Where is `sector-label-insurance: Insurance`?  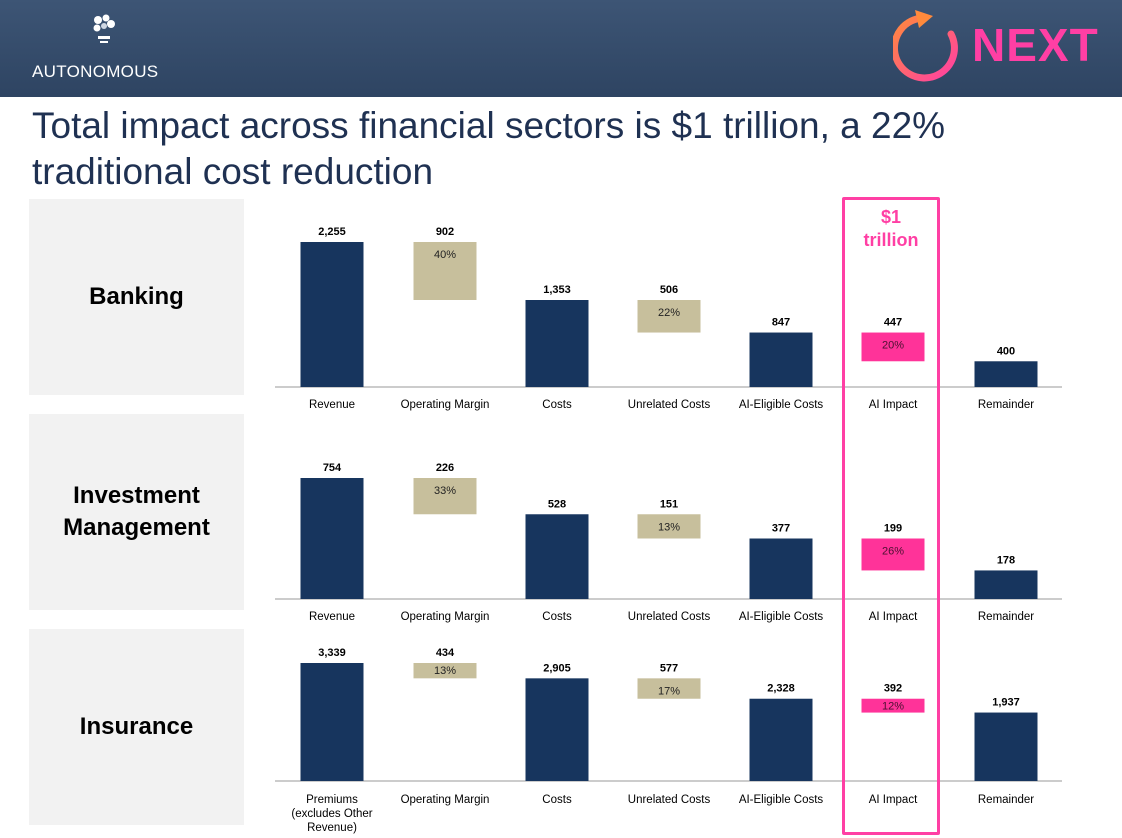 sector-label-insurance: Insurance is located at coordinates (136, 727).